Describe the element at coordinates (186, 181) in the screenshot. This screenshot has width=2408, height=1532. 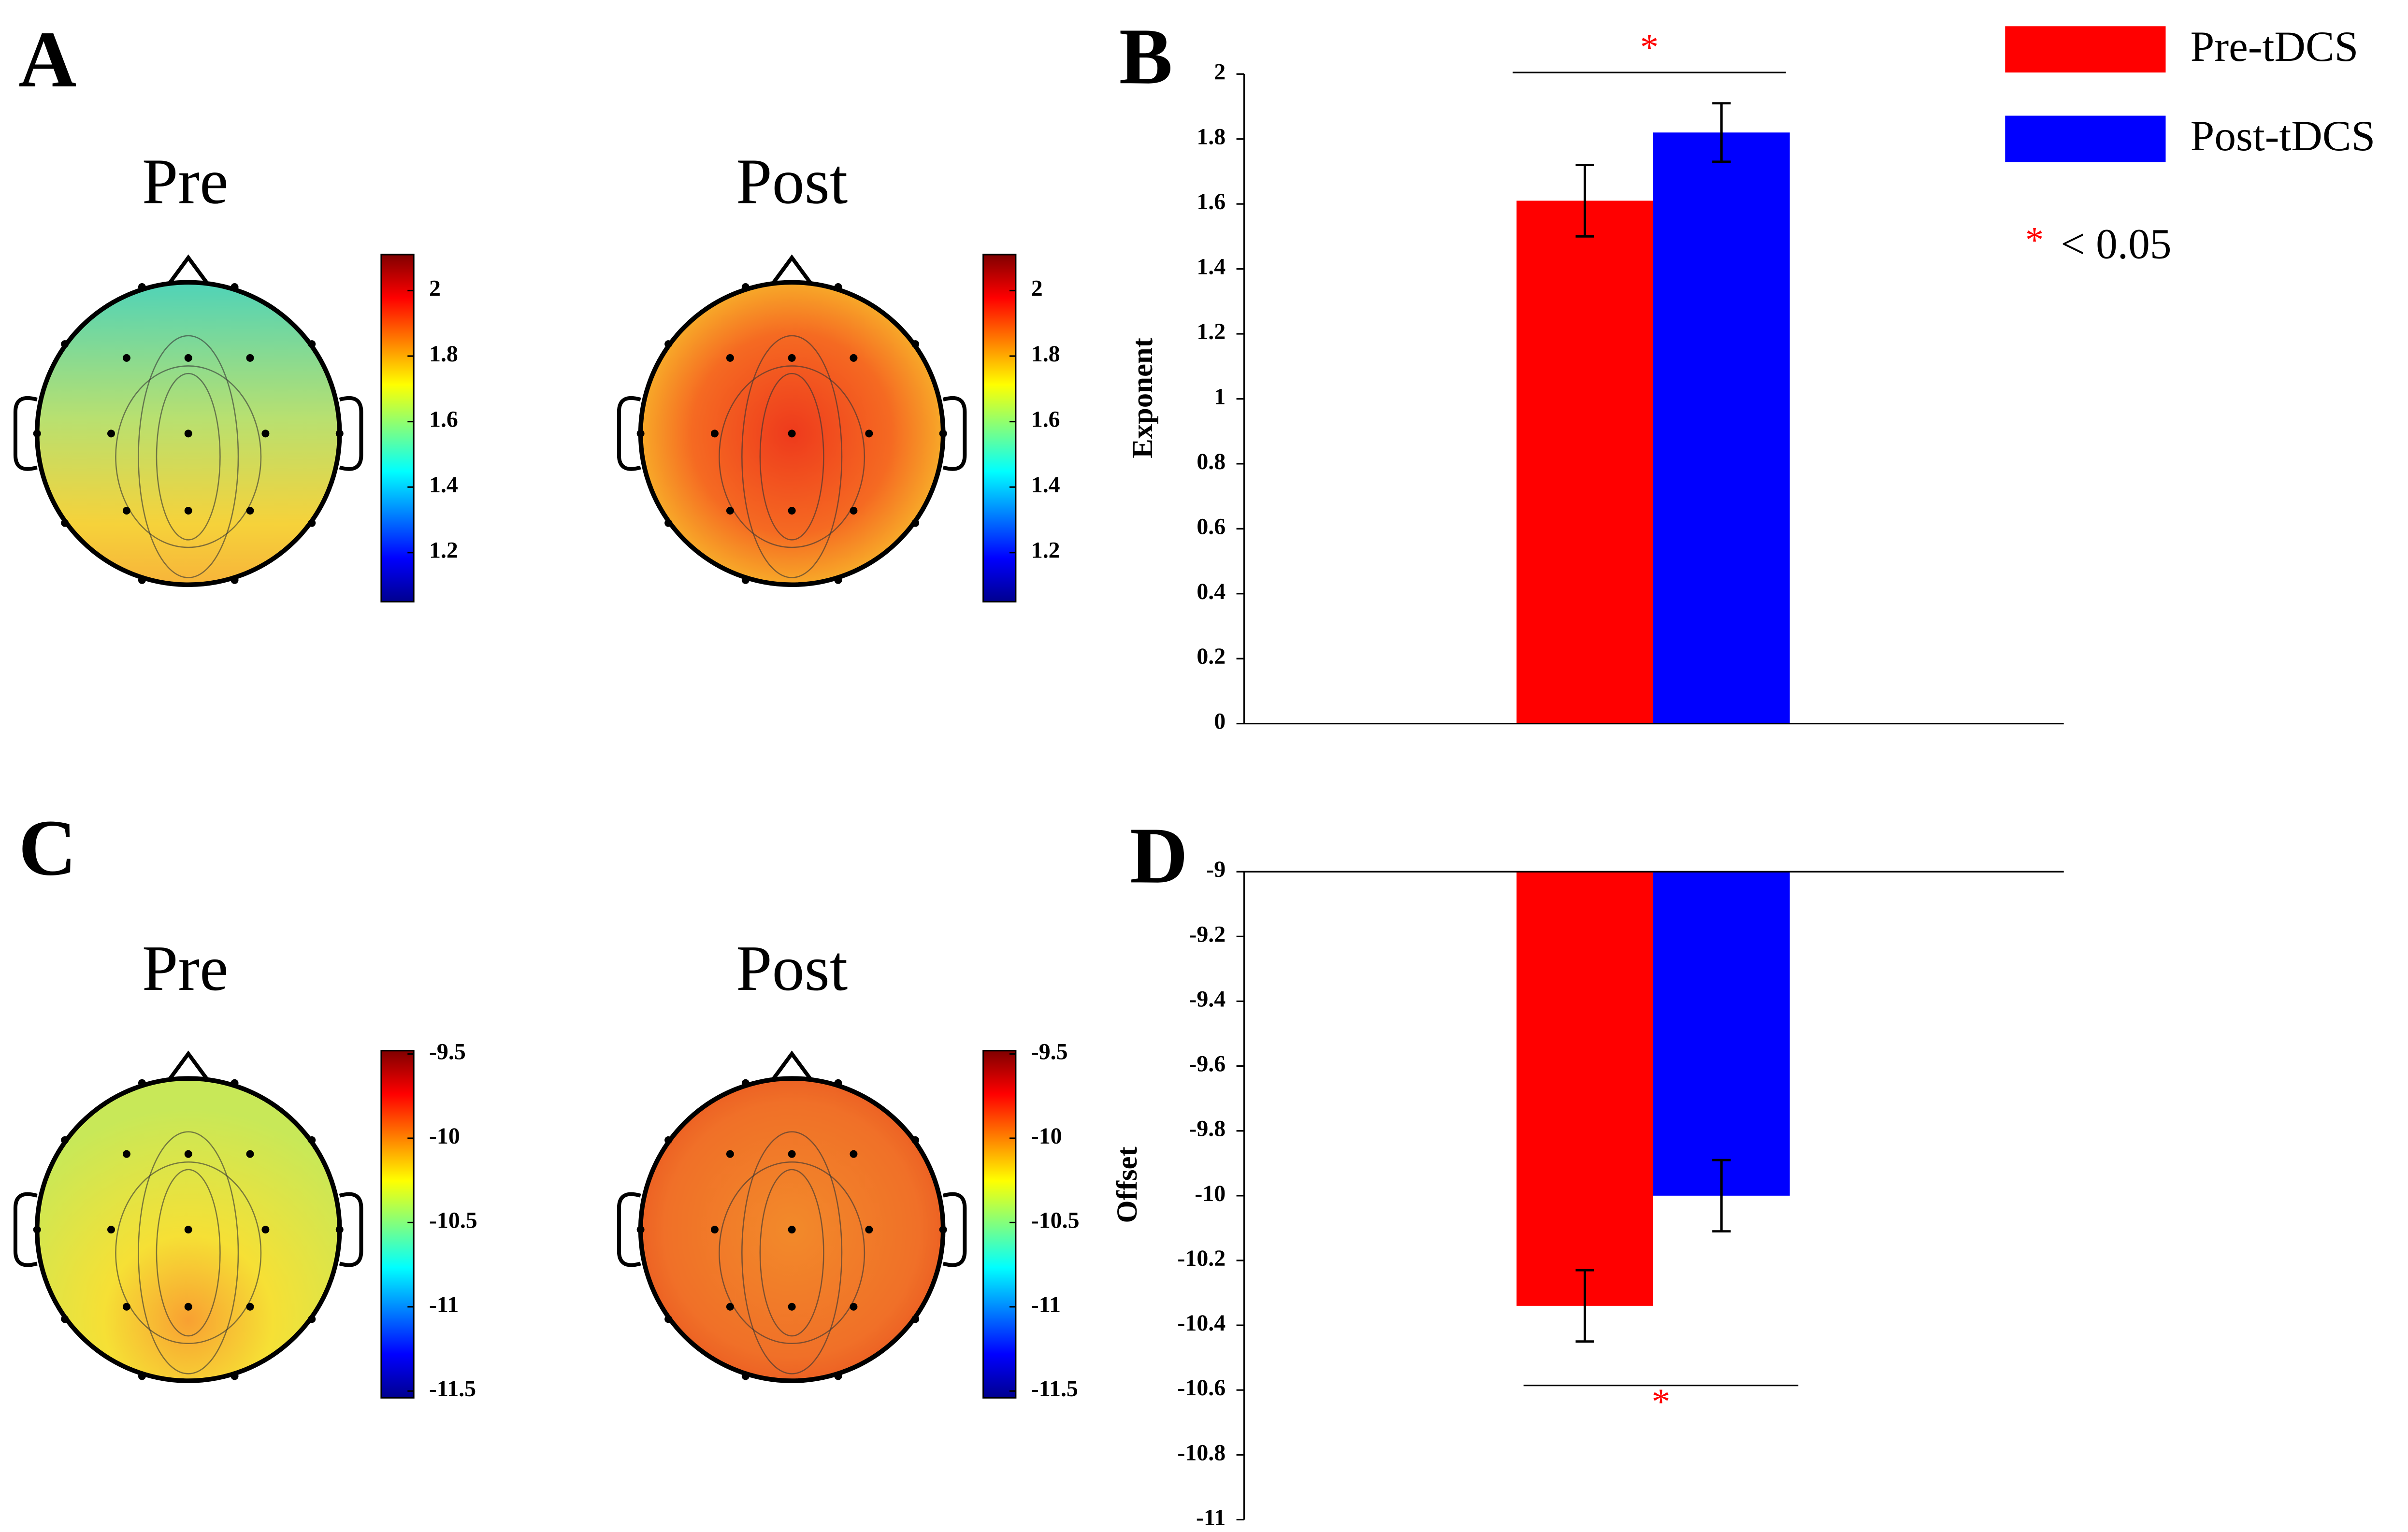
I see `topomap-title: Pre` at that location.